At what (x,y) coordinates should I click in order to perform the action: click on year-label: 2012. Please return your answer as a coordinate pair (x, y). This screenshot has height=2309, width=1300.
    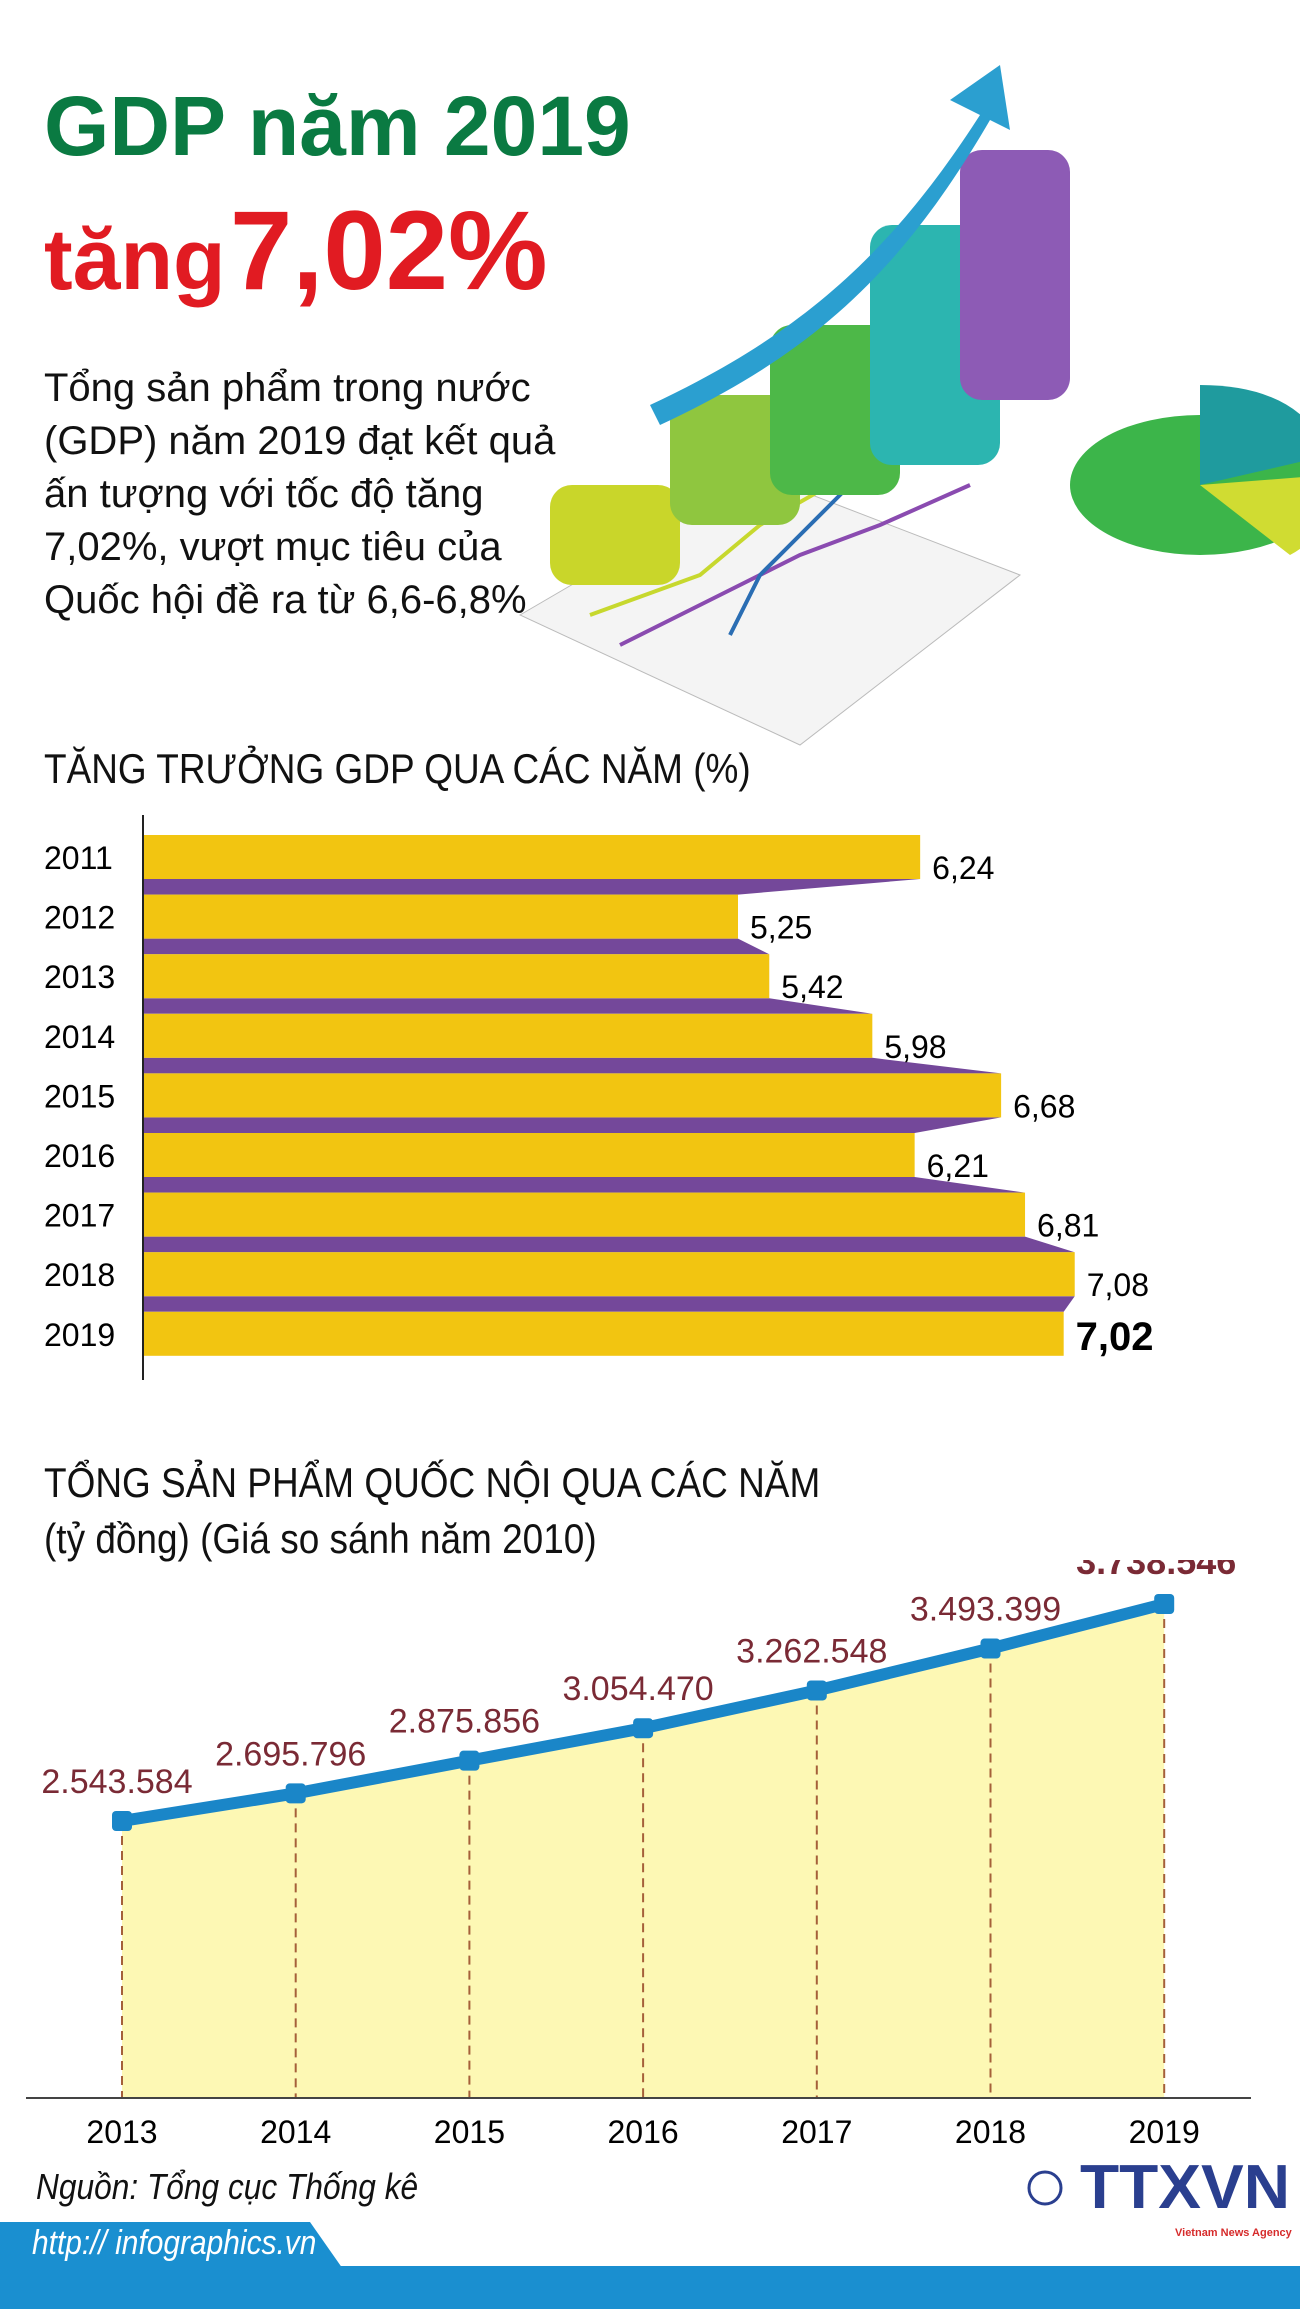
    Looking at the image, I should click on (79, 918).